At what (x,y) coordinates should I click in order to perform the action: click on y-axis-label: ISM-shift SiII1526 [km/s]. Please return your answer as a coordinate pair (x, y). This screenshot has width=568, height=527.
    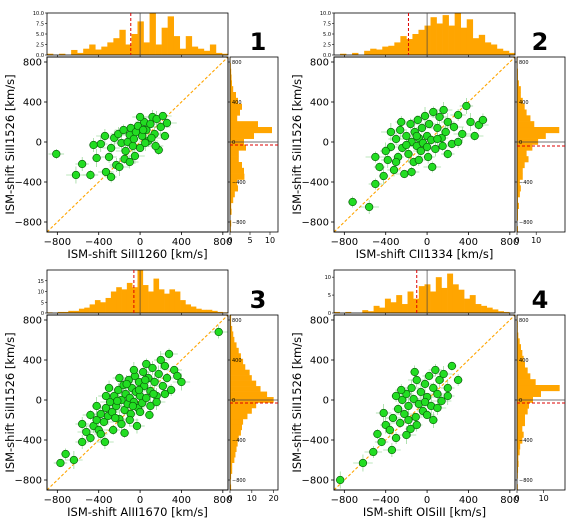
    Looking at the image, I should click on (10, 402).